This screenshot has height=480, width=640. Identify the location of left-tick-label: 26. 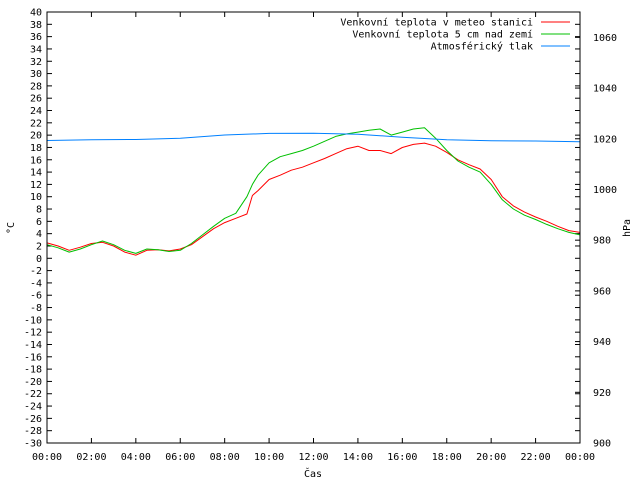
(36, 99).